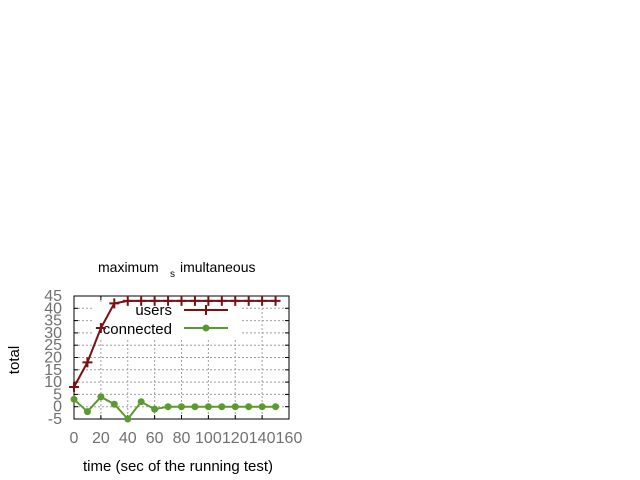 The image size is (640, 480). I want to click on y-tick-label: 25, so click(53, 345).